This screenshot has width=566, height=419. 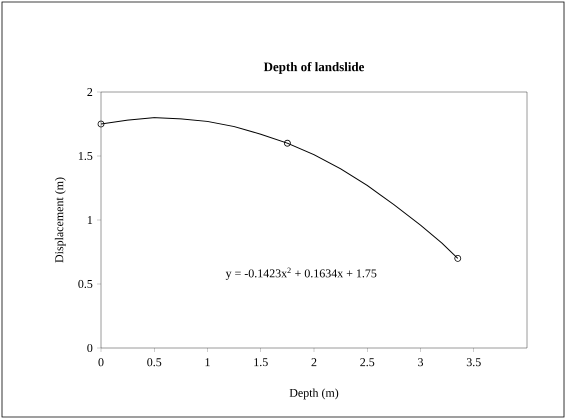 What do you see at coordinates (85, 284) in the screenshot?
I see `y-tick-label: 0.5` at bounding box center [85, 284].